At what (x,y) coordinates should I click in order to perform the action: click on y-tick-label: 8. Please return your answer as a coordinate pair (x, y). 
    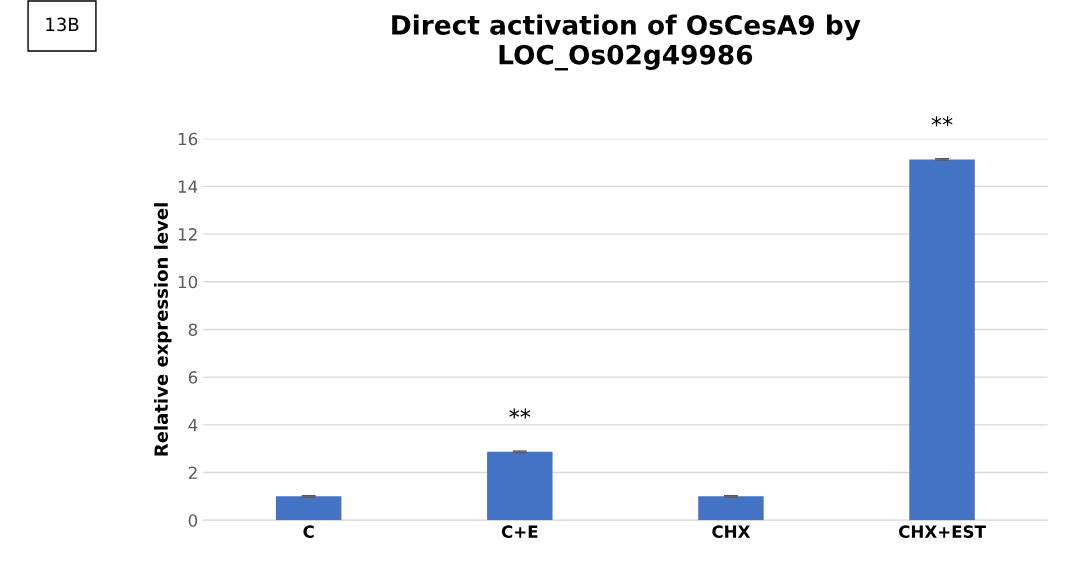
    Looking at the image, I should click on (193, 330).